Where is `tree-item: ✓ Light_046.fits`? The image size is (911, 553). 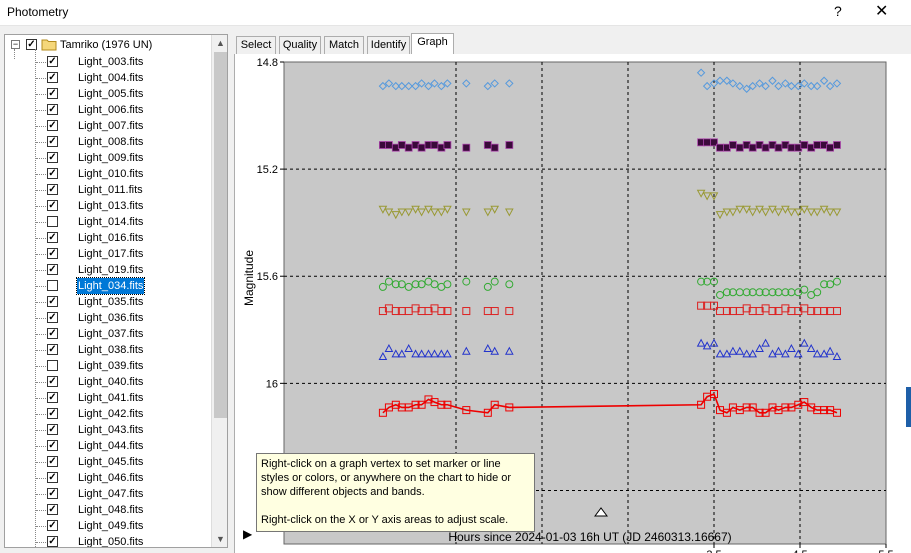 tree-item: ✓ Light_046.fits is located at coordinates (107, 478).